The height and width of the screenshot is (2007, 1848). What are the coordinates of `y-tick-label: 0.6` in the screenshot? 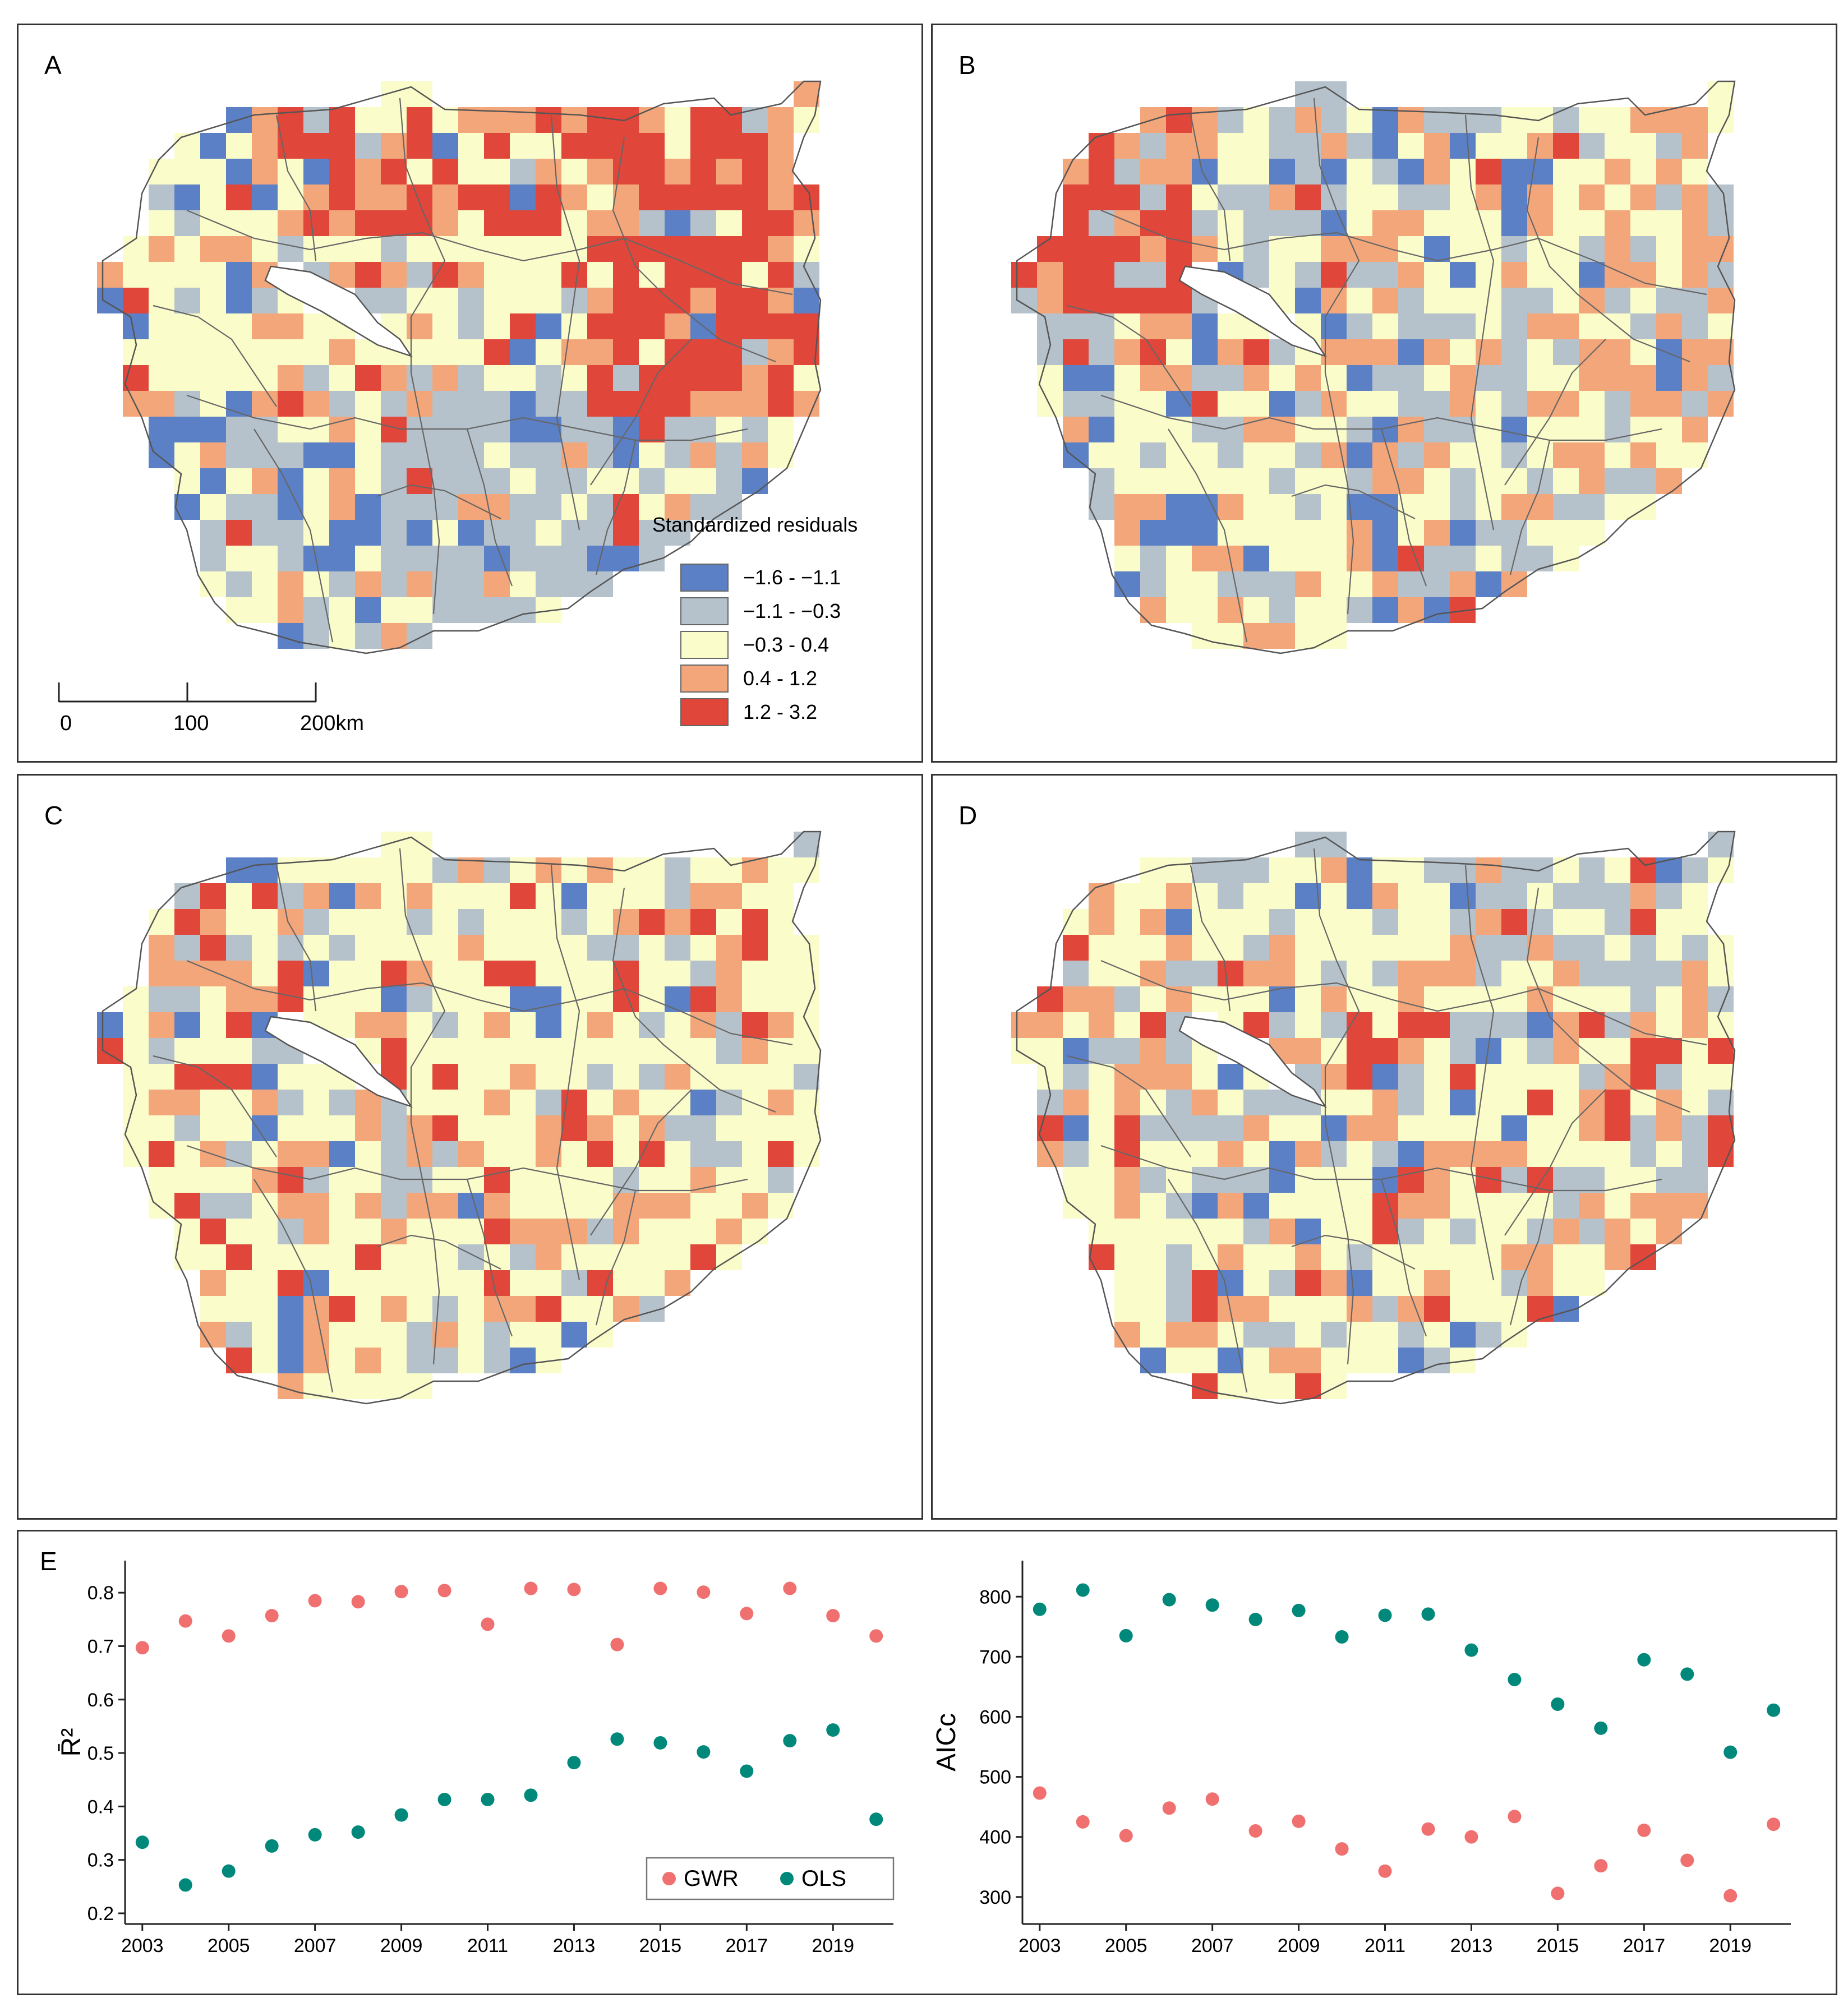 It's located at (100, 1700).